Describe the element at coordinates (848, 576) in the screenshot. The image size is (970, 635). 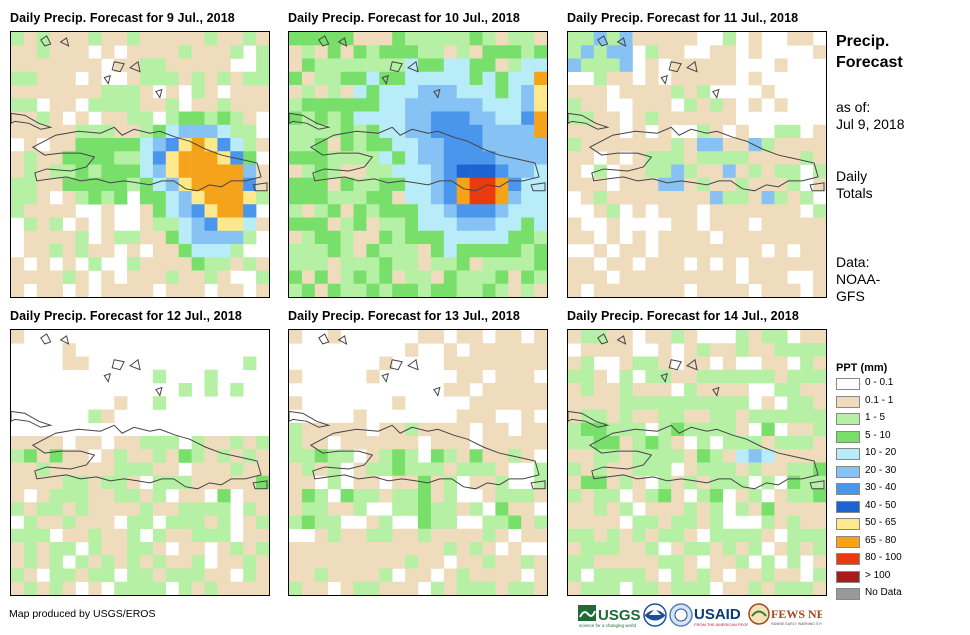
I see `legend-swatch` at that location.